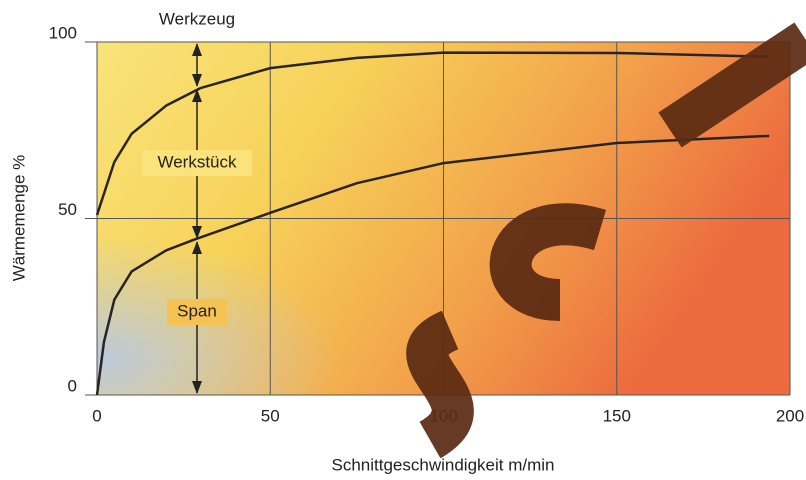 This screenshot has height=480, width=806. What do you see at coordinates (270, 415) in the screenshot?
I see `x-tick-label: 50` at bounding box center [270, 415].